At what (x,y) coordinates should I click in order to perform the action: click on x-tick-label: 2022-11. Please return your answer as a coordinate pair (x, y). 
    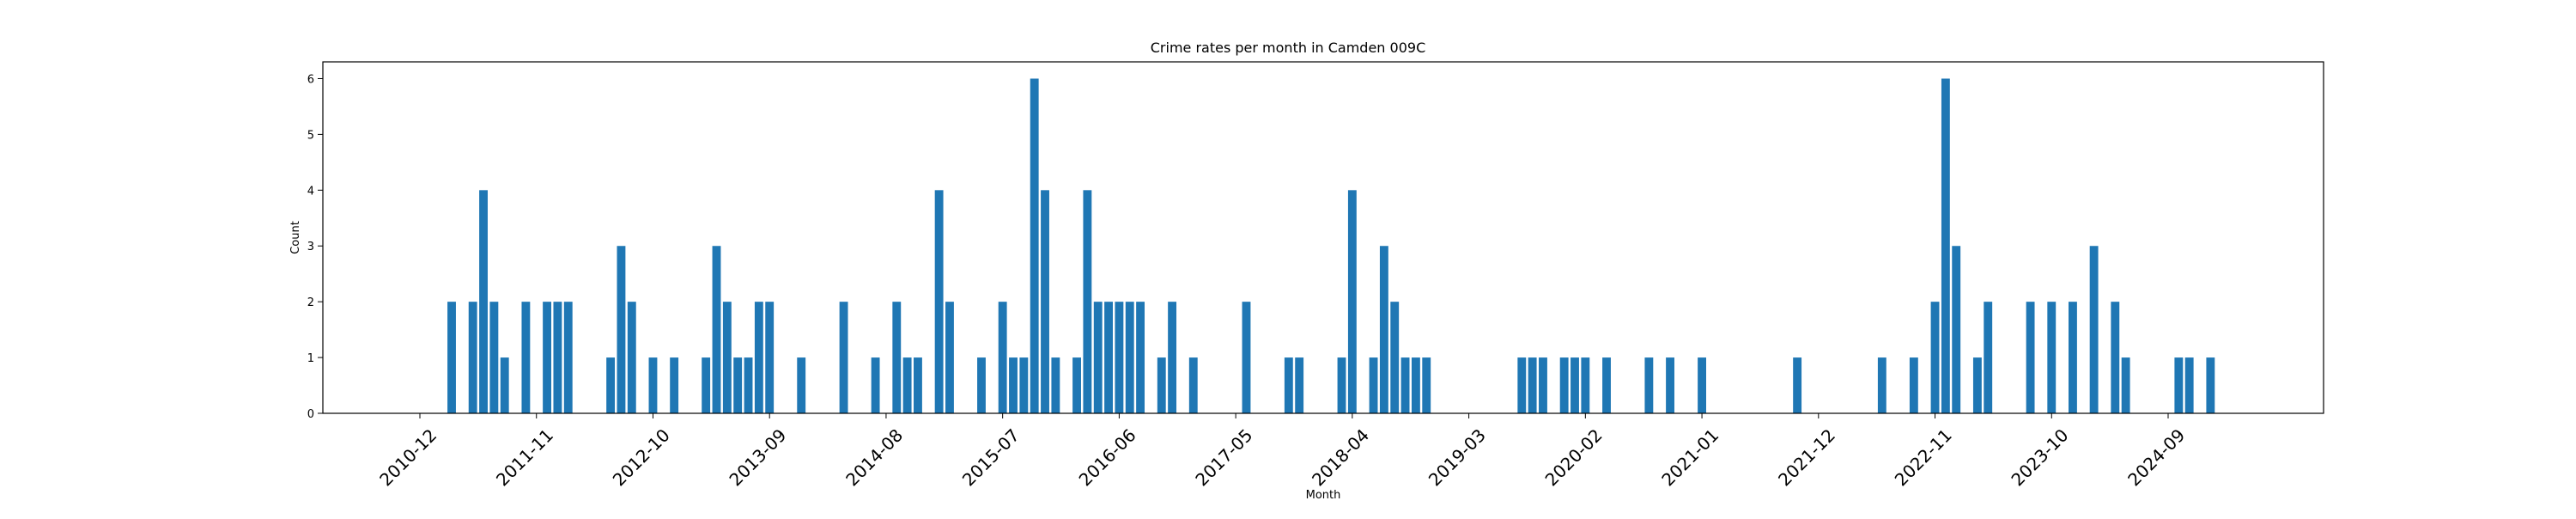
    Looking at the image, I should click on (1923, 457).